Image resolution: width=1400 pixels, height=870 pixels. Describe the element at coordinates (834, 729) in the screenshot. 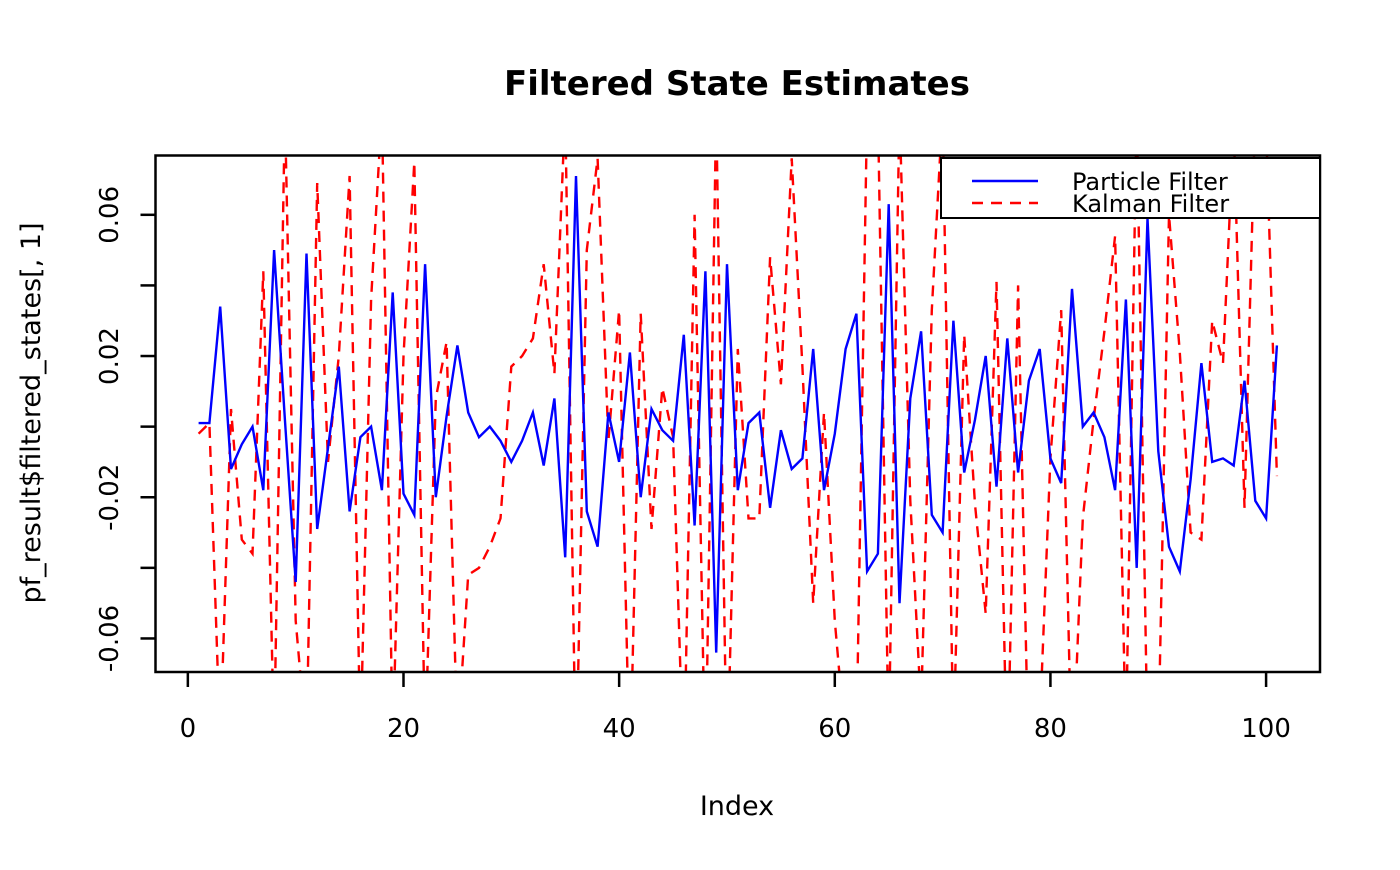

I see `x-tick-label: 60` at that location.